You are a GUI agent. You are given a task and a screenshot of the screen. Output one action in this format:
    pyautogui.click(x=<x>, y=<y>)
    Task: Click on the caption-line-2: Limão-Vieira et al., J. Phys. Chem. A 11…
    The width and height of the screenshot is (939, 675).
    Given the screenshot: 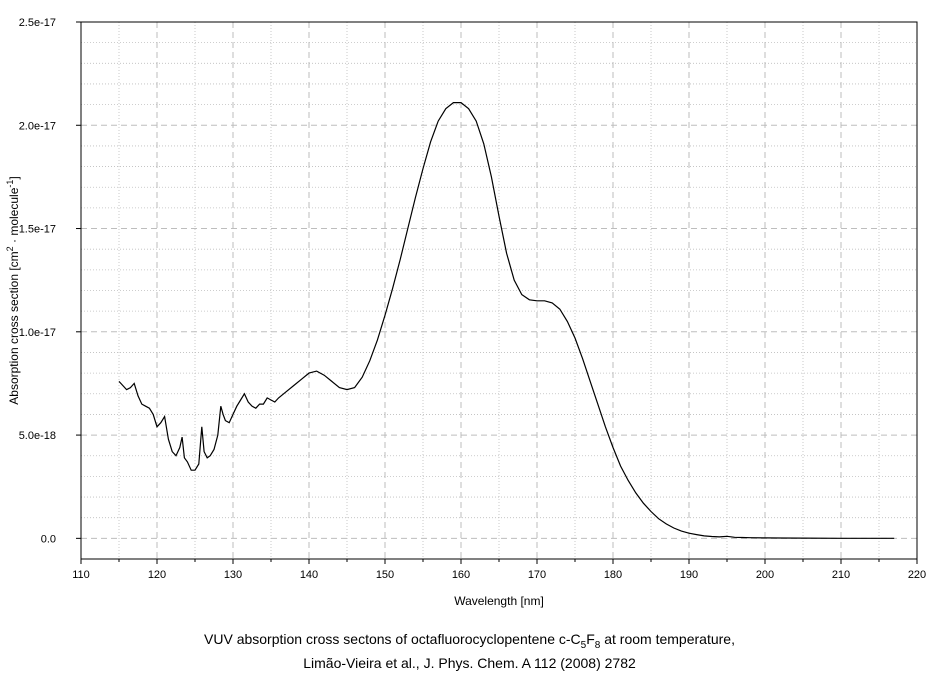 What is the action you would take?
    pyautogui.click(x=469, y=663)
    